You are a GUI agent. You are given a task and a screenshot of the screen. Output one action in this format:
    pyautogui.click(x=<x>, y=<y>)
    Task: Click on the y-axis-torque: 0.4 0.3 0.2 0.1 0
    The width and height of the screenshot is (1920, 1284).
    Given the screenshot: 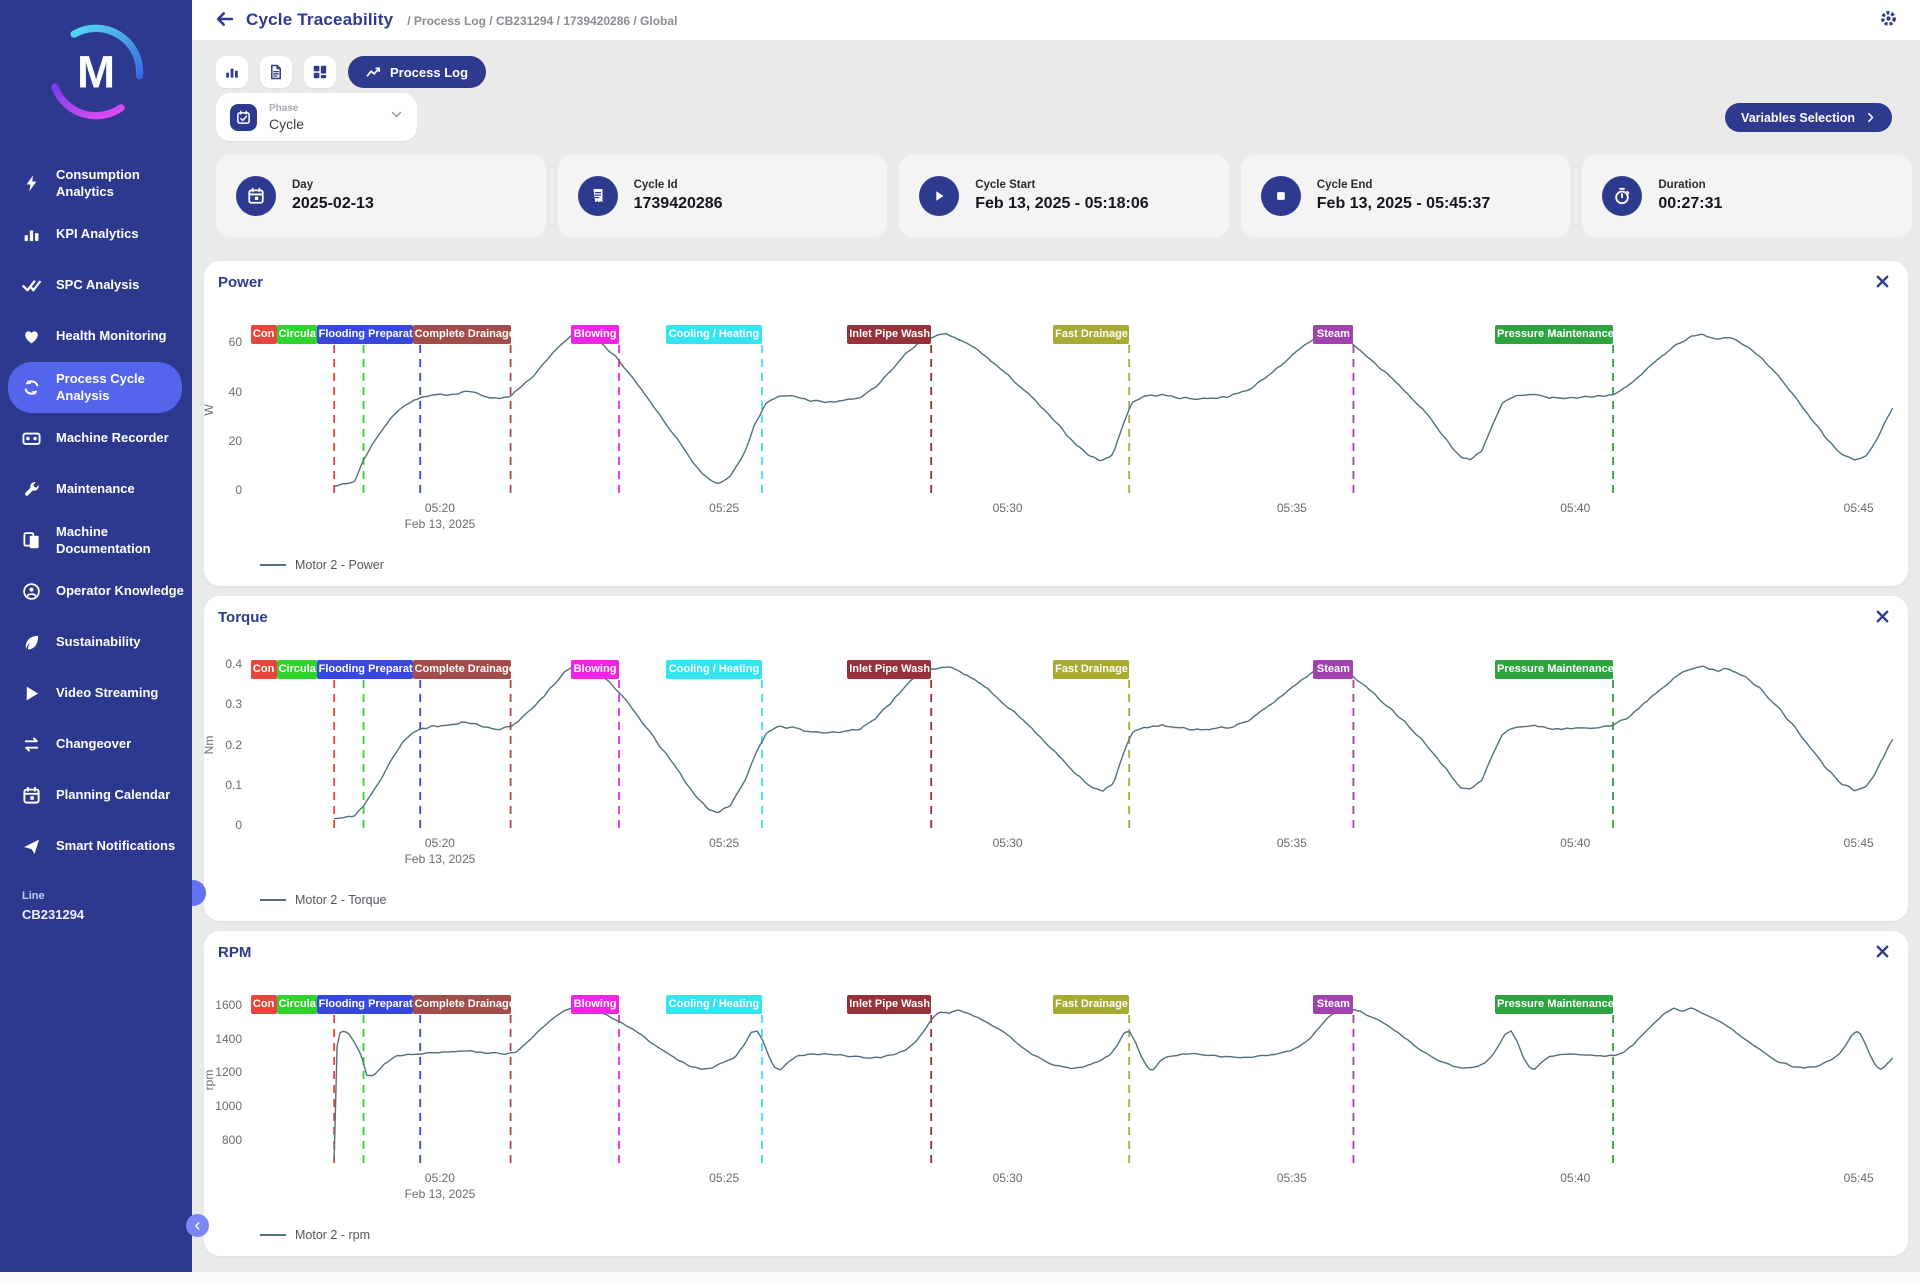 What is the action you would take?
    pyautogui.click(x=224, y=744)
    